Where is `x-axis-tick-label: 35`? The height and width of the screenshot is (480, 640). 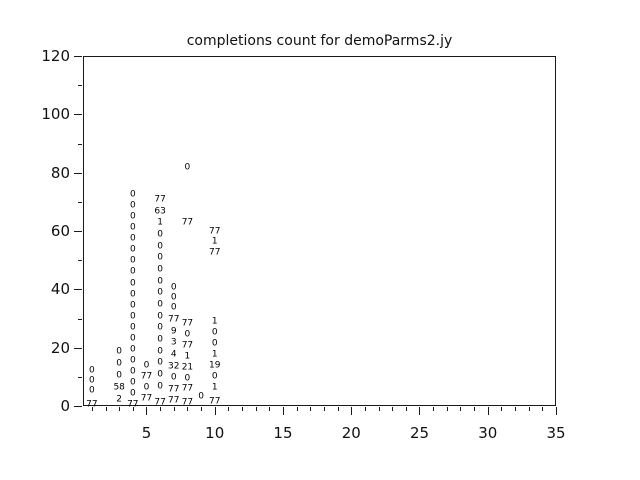
x-axis-tick-label: 35 is located at coordinates (556, 433).